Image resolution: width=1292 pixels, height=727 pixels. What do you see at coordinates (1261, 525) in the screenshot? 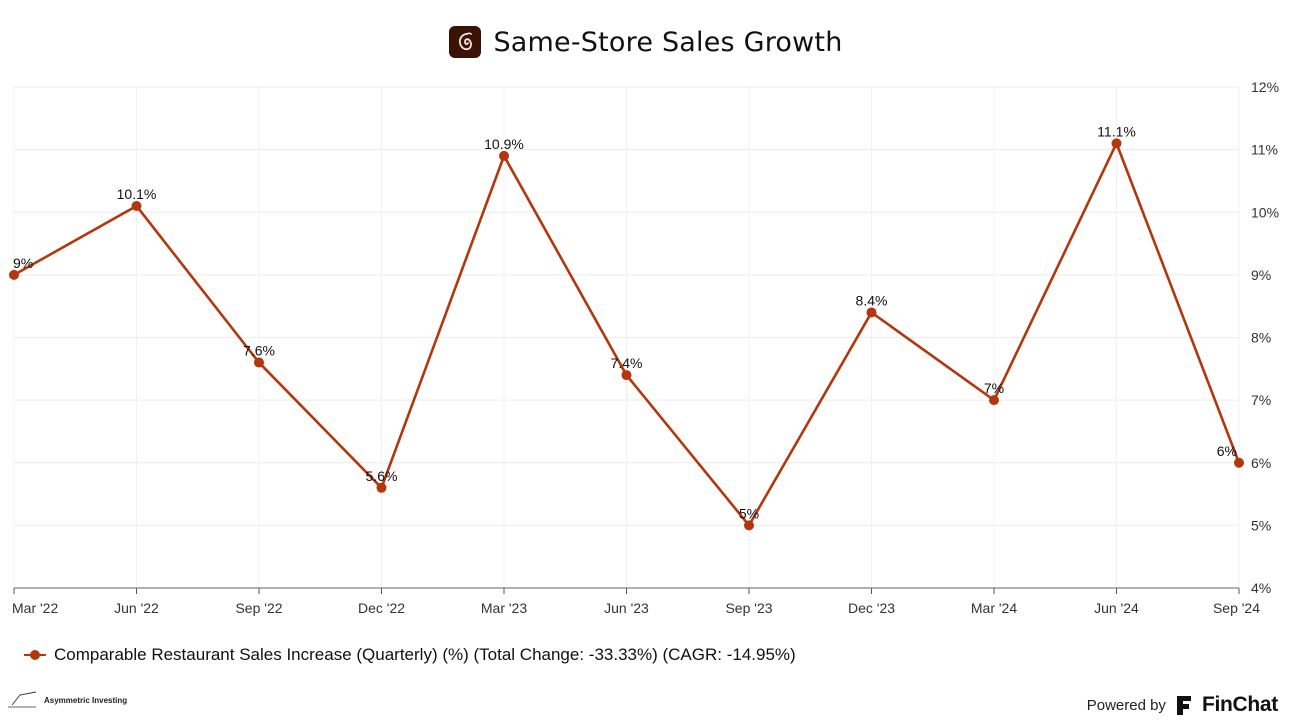
I see `y-tick-label: 5%` at bounding box center [1261, 525].